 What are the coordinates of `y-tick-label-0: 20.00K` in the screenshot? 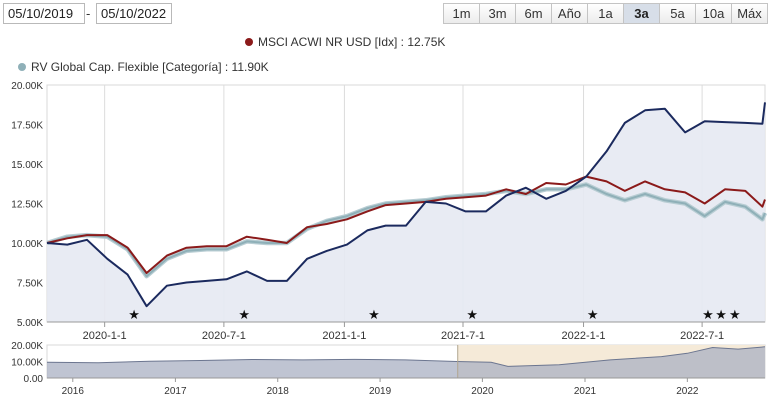 It's located at (27, 86).